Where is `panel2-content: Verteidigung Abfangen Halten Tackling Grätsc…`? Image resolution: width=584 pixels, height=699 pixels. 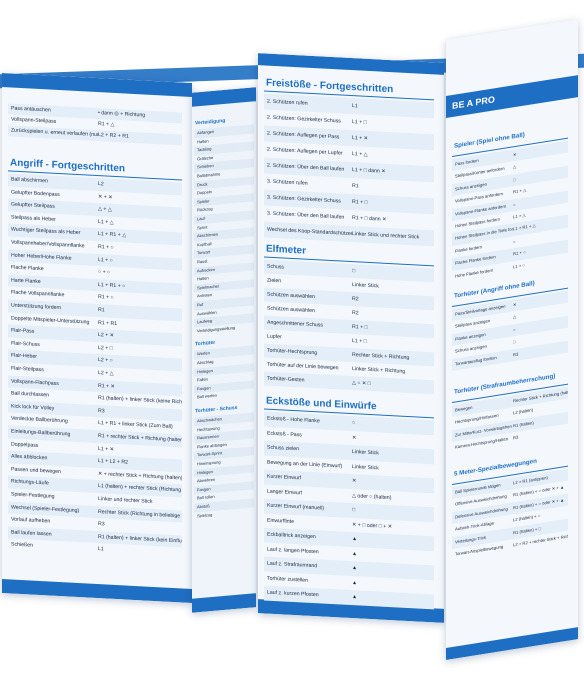 panel2-content: Verteidigung Abfangen Halten Tackling Grätsc… is located at coordinates (224, 350).